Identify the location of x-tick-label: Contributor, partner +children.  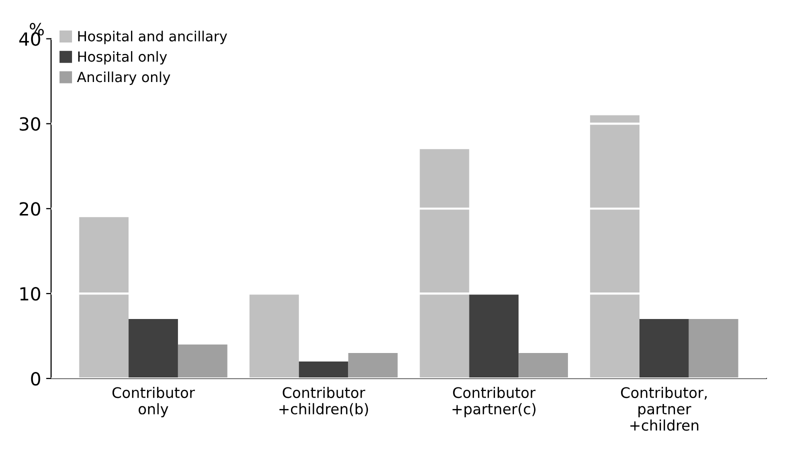
(664, 408).